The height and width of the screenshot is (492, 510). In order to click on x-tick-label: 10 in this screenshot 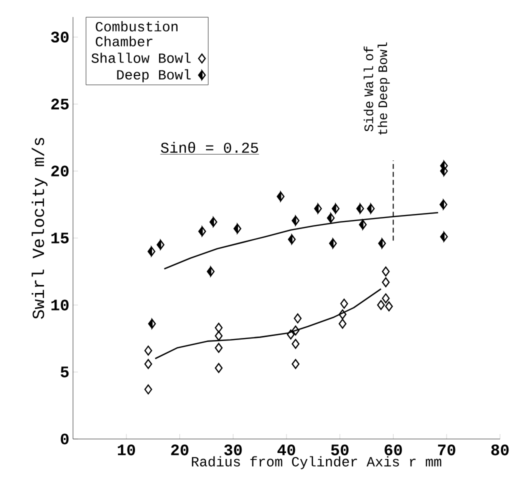, I will do `click(127, 450)`.